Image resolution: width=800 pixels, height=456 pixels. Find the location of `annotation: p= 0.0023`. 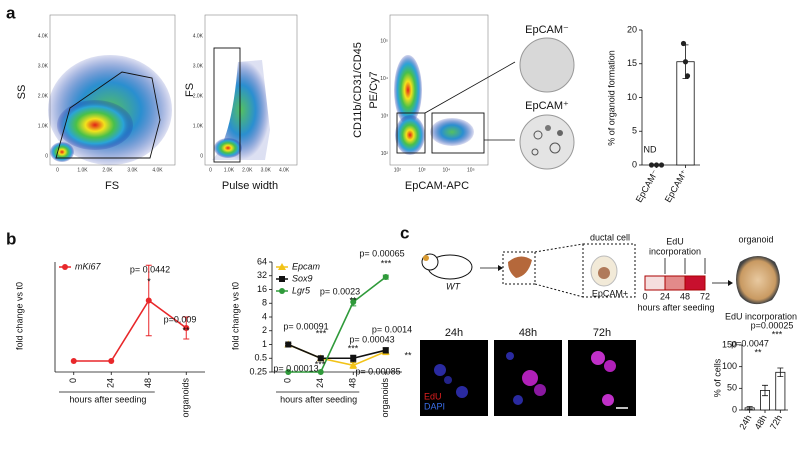

annotation: p= 0.0023 is located at coordinates (340, 291).